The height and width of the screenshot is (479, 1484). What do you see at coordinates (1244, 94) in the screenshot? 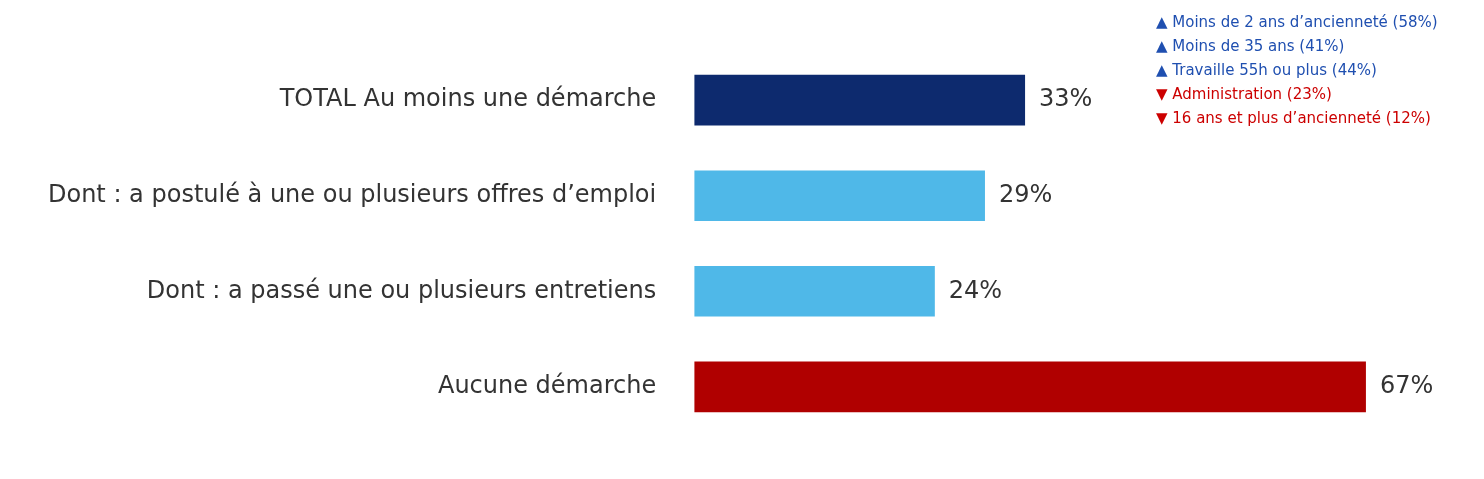
I see `annotation: ▼ Administration (23%)` at bounding box center [1244, 94].